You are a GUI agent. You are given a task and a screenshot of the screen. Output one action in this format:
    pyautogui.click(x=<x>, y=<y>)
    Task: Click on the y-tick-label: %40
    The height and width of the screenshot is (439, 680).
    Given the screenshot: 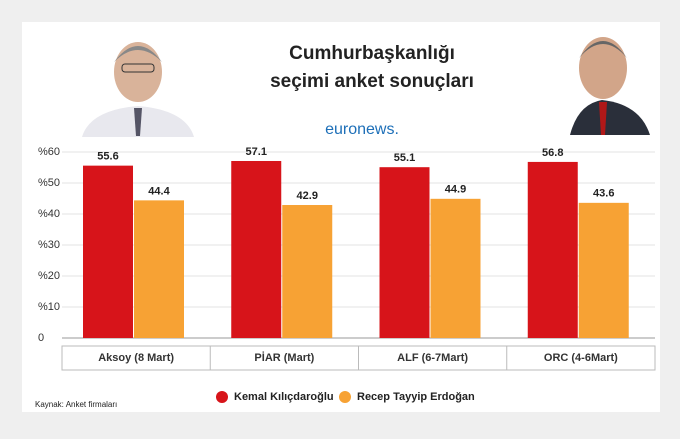 What is the action you would take?
    pyautogui.click(x=49, y=214)
    